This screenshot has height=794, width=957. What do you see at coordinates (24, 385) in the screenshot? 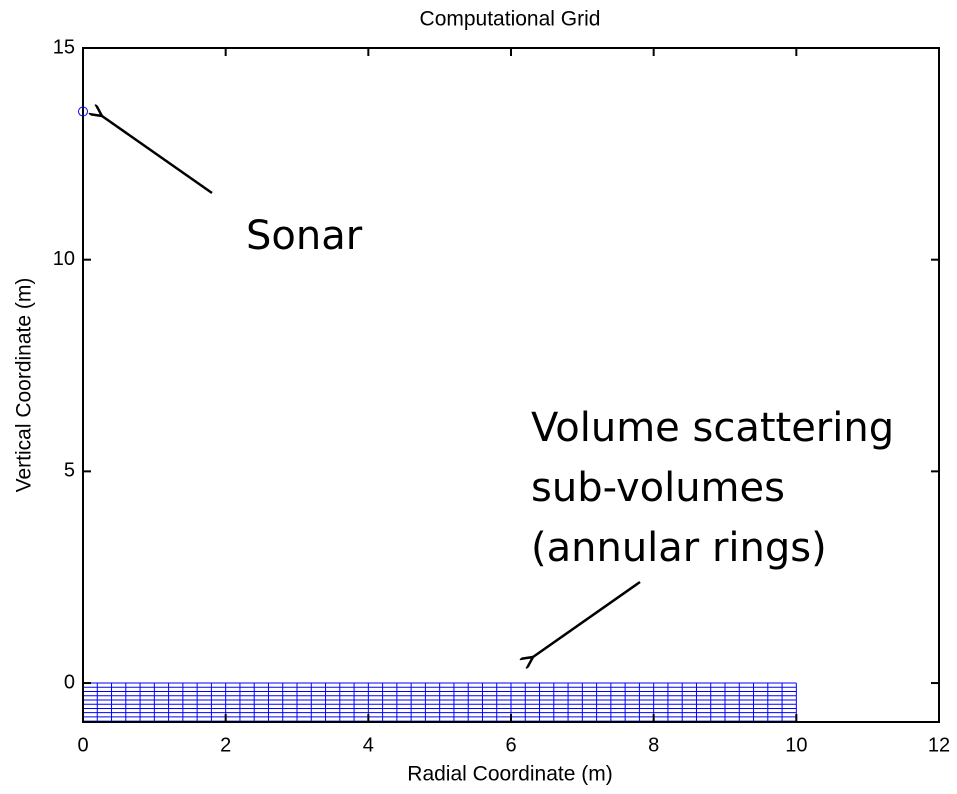
I see `y-axis-label: Vertical Coordinate (m)` at bounding box center [24, 385].